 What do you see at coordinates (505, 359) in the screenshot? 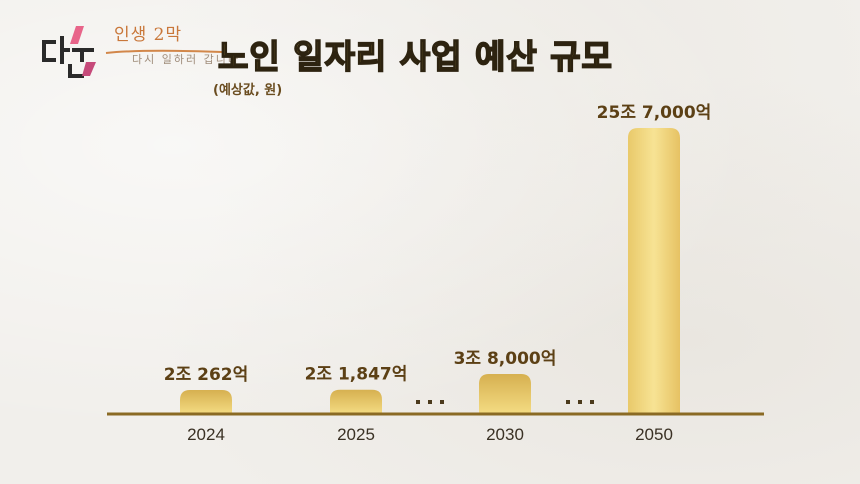
I see `data-label-2030: 3조 8,000억` at bounding box center [505, 359].